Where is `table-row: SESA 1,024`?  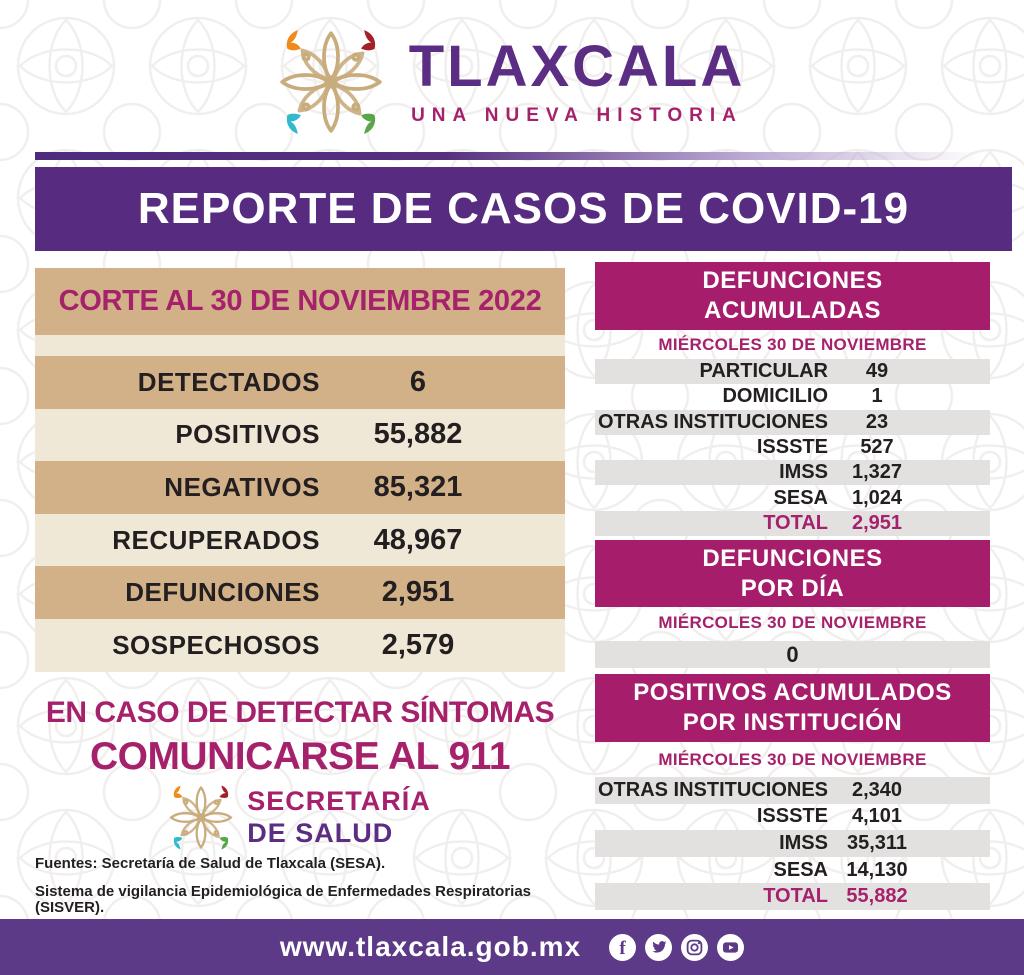
table-row: SESA 1,024 is located at coordinates (792, 497).